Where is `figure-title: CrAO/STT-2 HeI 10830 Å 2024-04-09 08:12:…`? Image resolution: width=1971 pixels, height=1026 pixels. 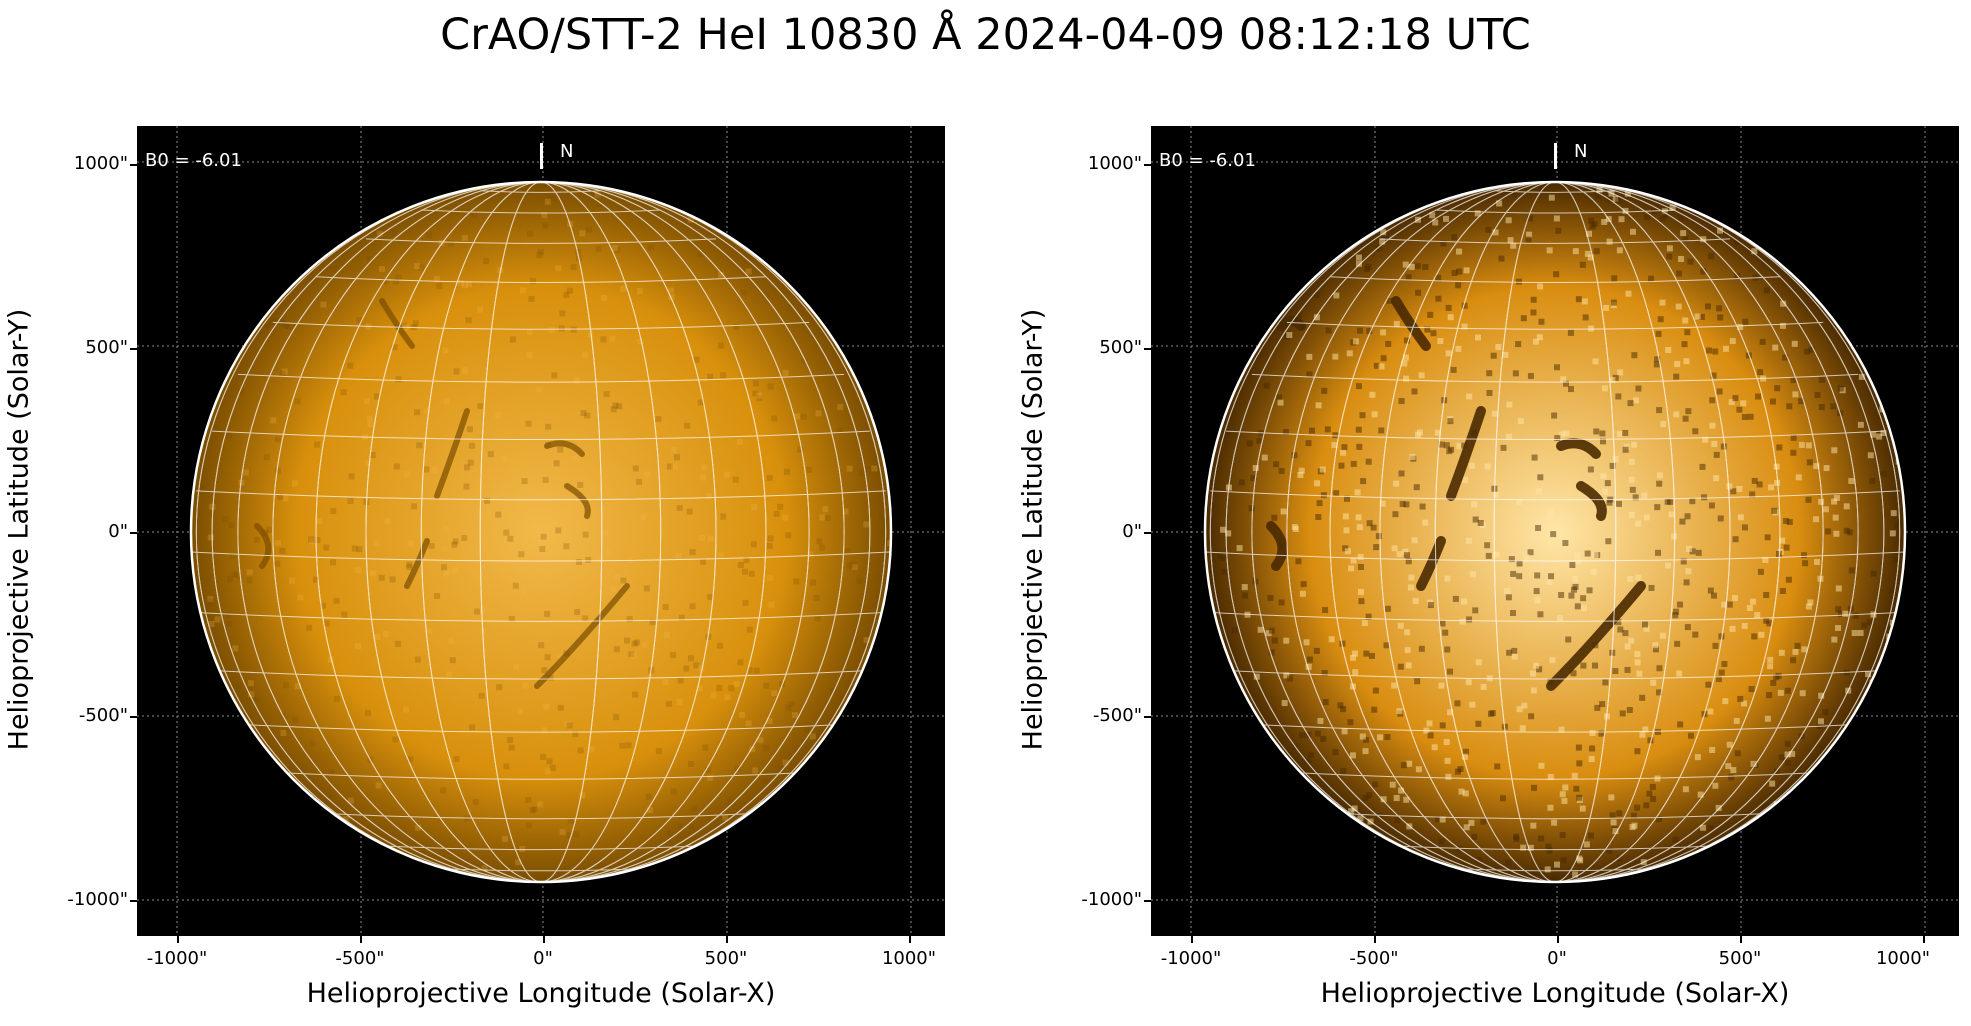 figure-title: CrAO/STT-2 HeI 10830 Å 2024-04-09 08:12:… is located at coordinates (985, 35).